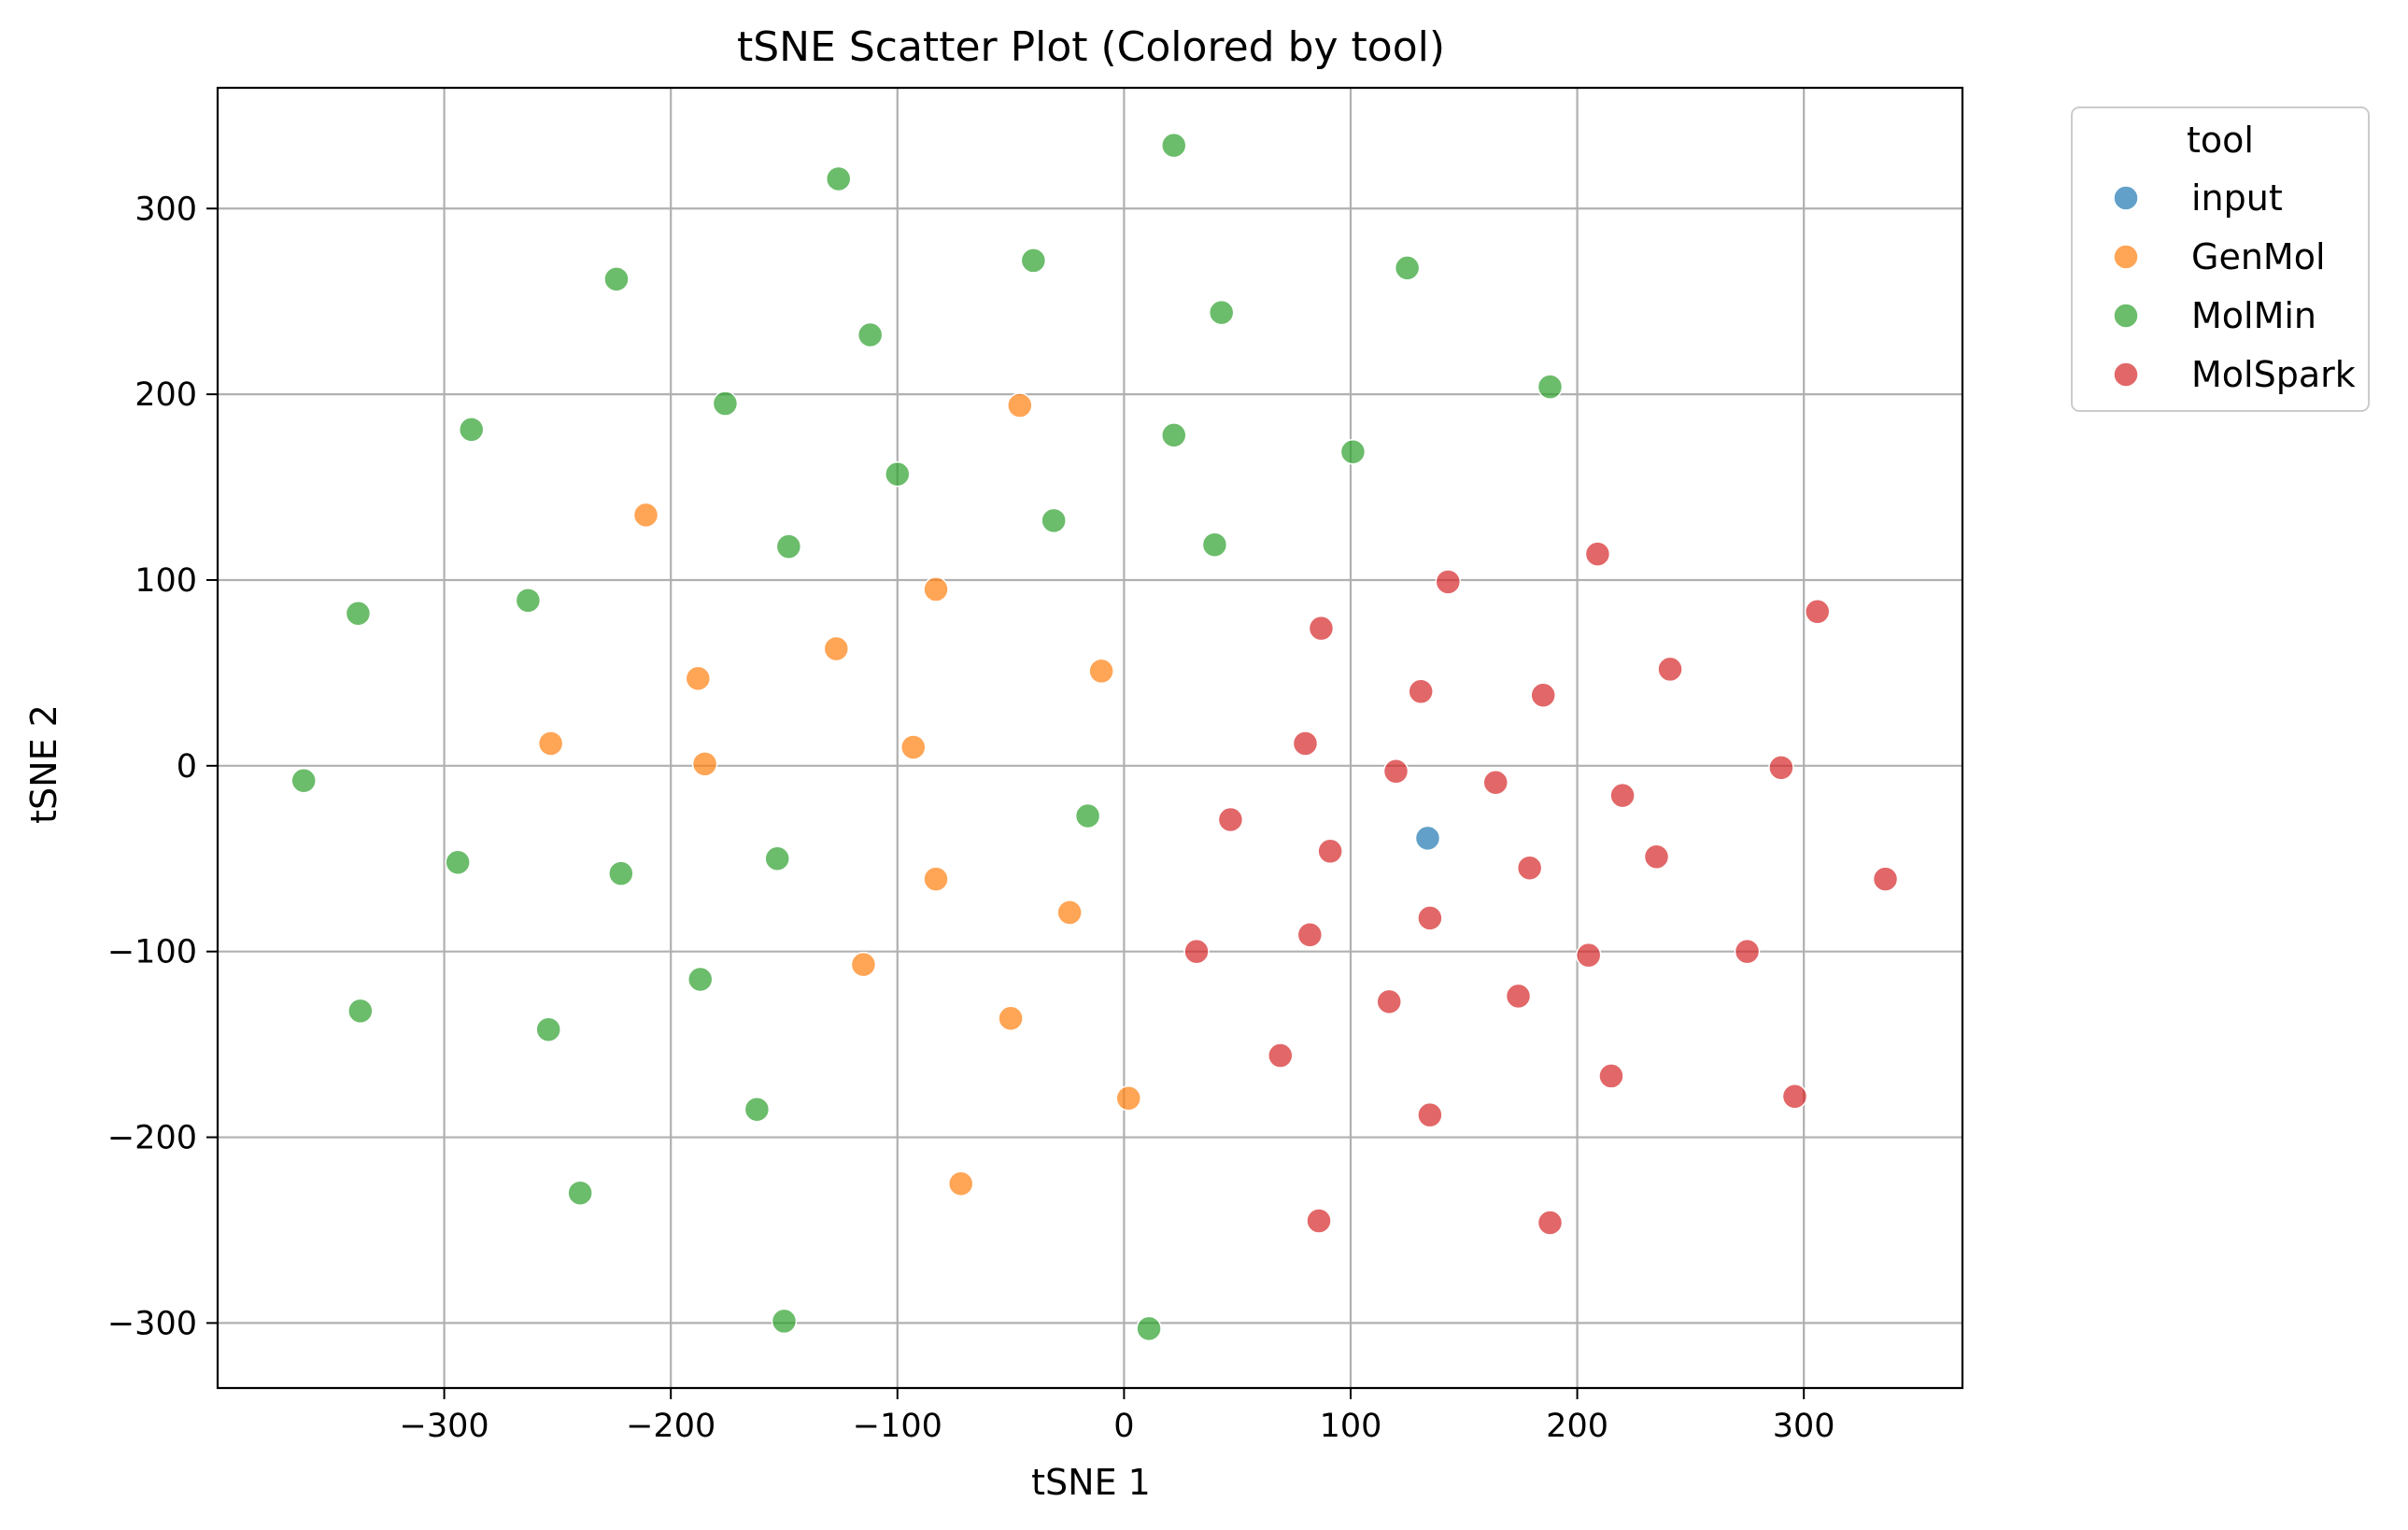  Describe the element at coordinates (1091, 1482) in the screenshot. I see `x-axis-label: tSNE 1` at that location.